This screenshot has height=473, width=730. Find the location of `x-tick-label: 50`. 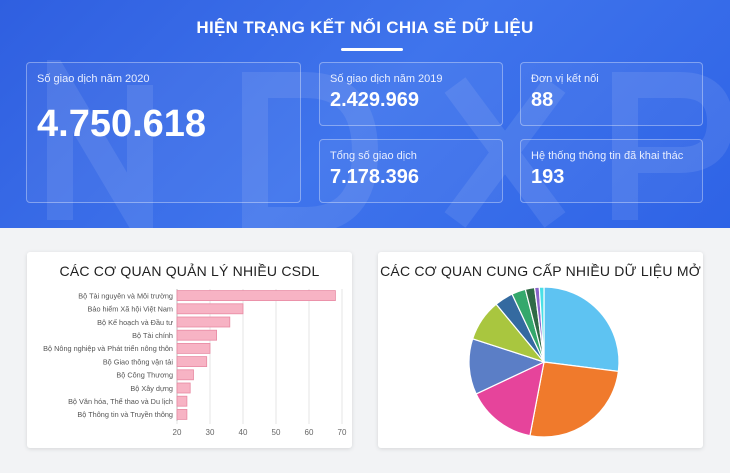

x-tick-label: 50 is located at coordinates (276, 432).